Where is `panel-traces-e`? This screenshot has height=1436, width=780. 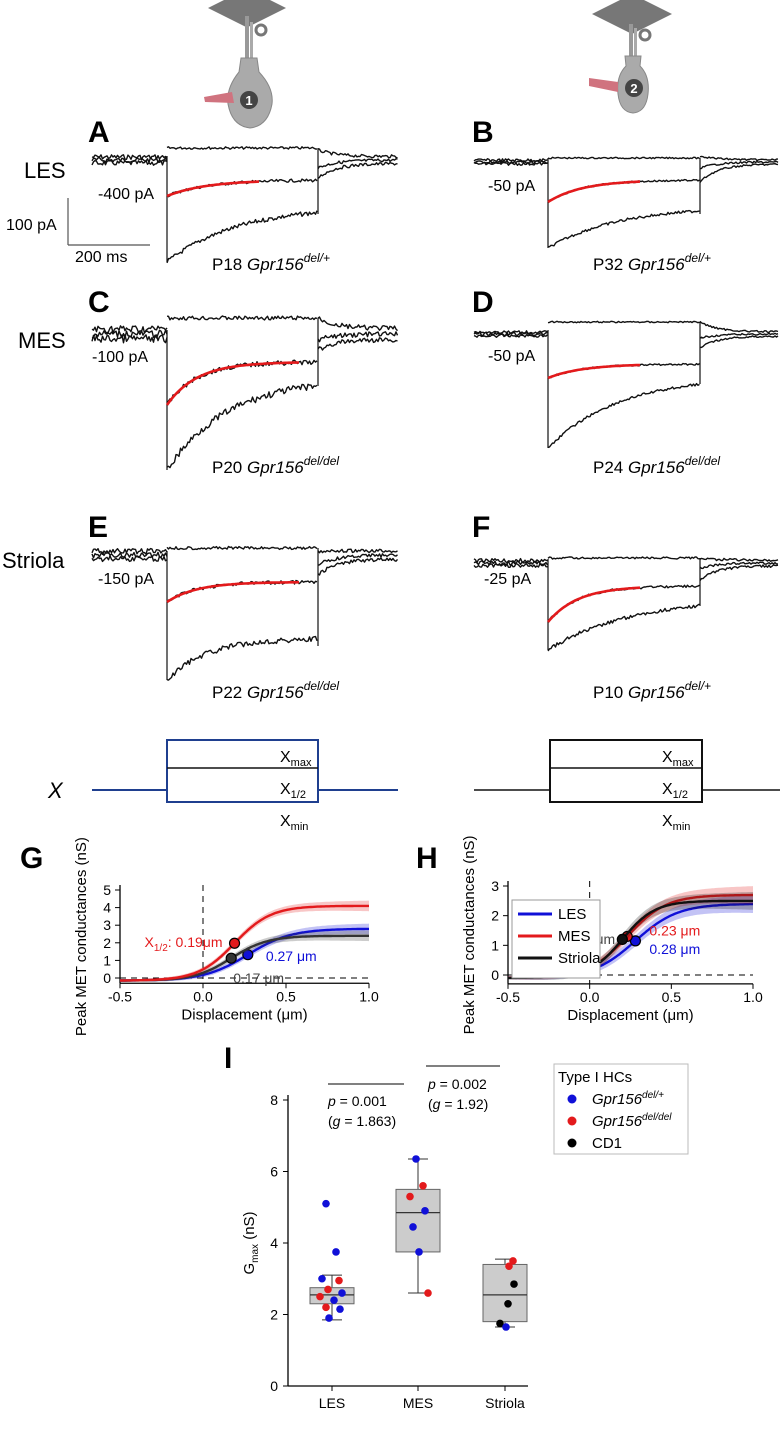
panel-traces-e is located at coordinates (245, 613).